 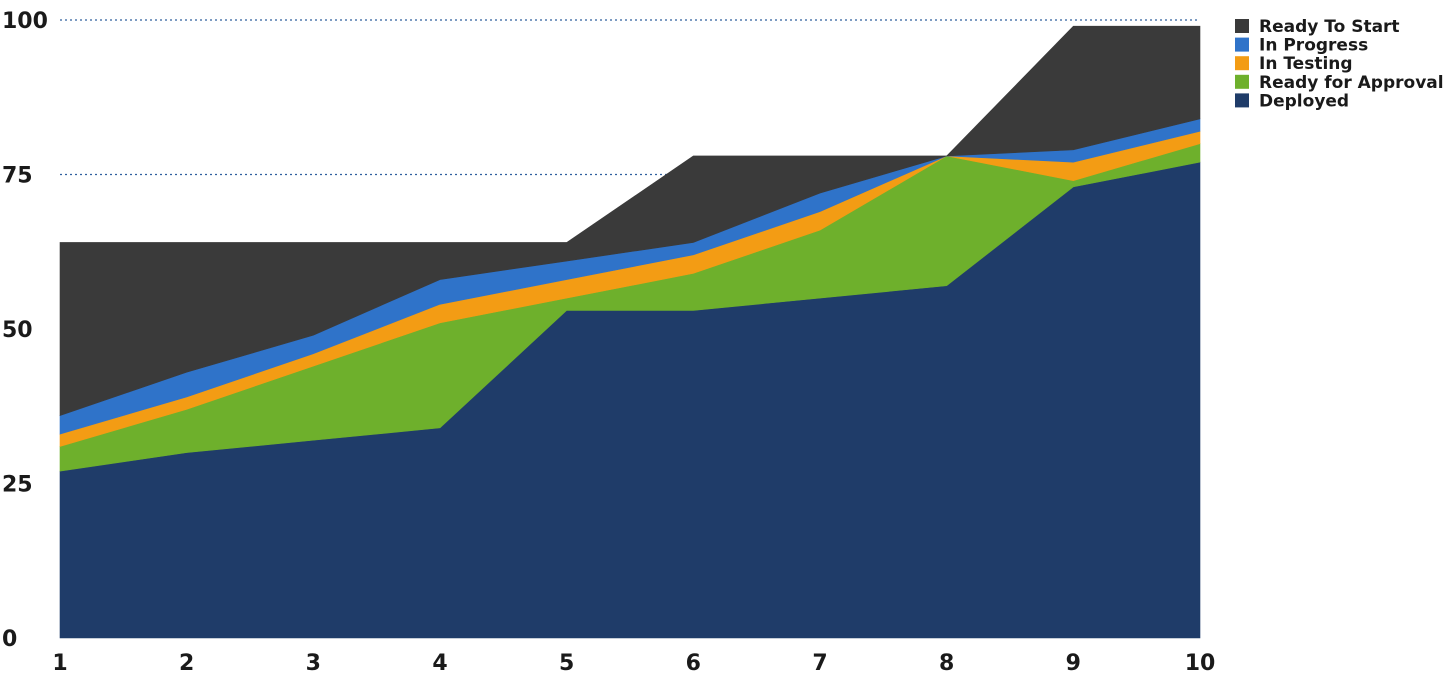 What do you see at coordinates (25, 21) in the screenshot?
I see `y-tick-100: 100` at bounding box center [25, 21].